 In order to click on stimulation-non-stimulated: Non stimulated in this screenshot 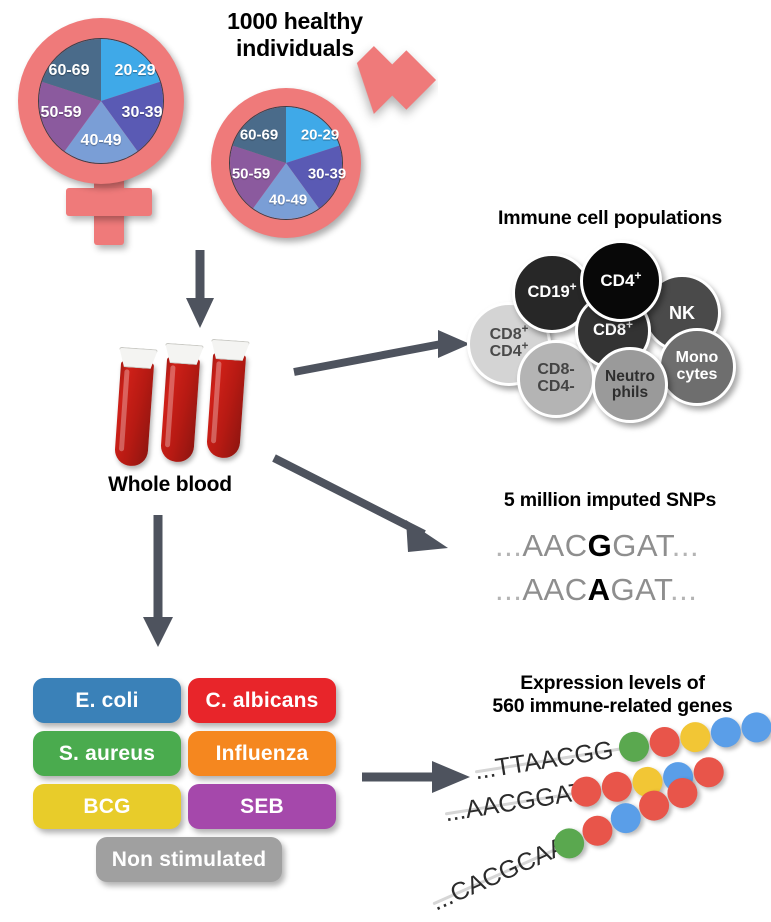, I will do `click(189, 859)`.